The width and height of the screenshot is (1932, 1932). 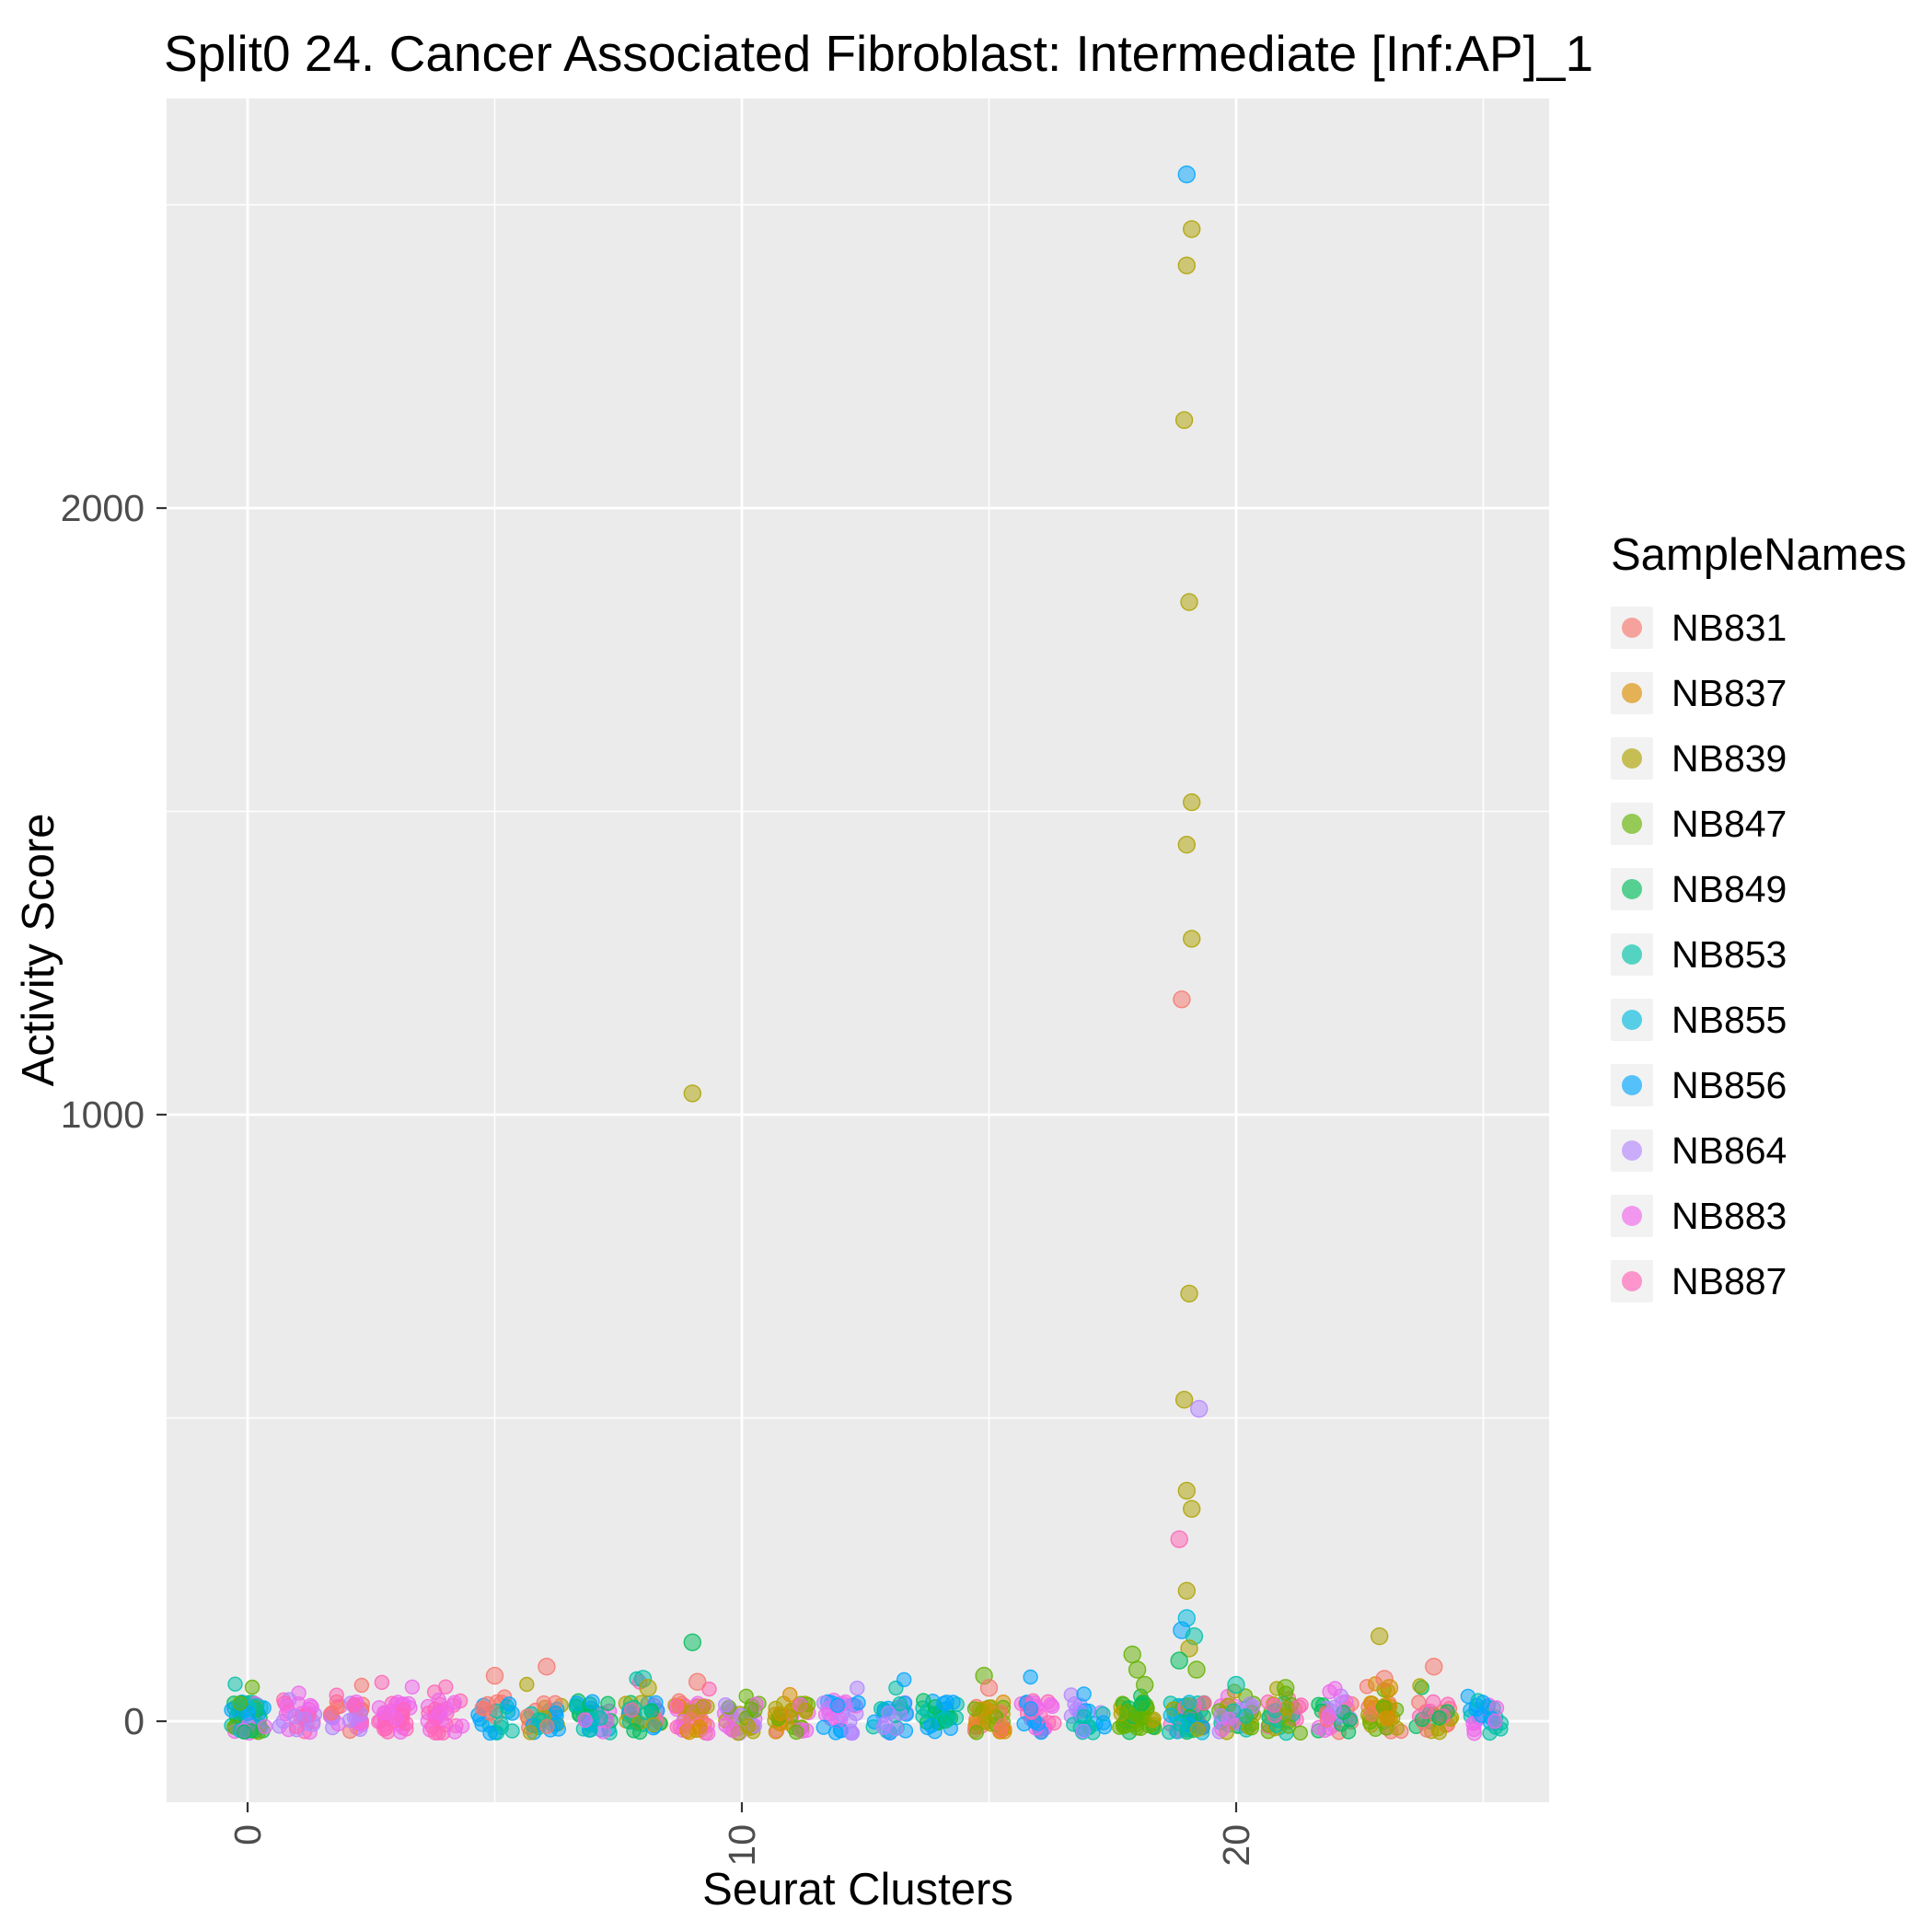 I want to click on legend-entry-label: NB837, so click(x=1730, y=693).